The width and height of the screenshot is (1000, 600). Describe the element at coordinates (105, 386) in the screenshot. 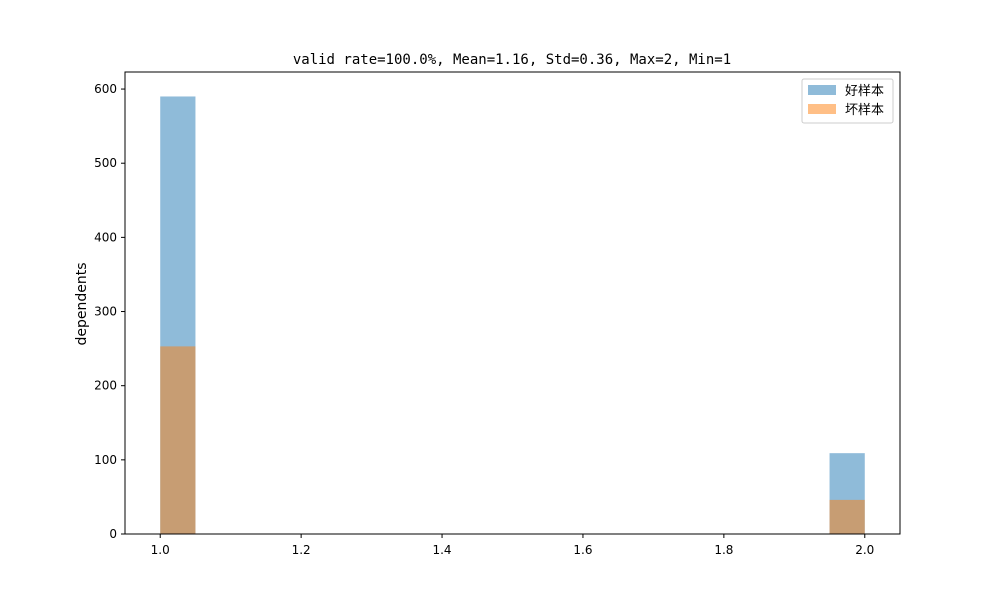

I see `y-tick-label: 200` at that location.